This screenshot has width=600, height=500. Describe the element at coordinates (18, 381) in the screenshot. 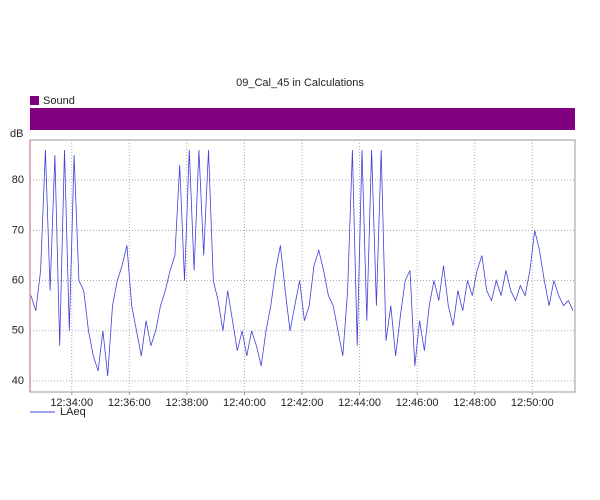

I see `y-tick-label: 40` at that location.